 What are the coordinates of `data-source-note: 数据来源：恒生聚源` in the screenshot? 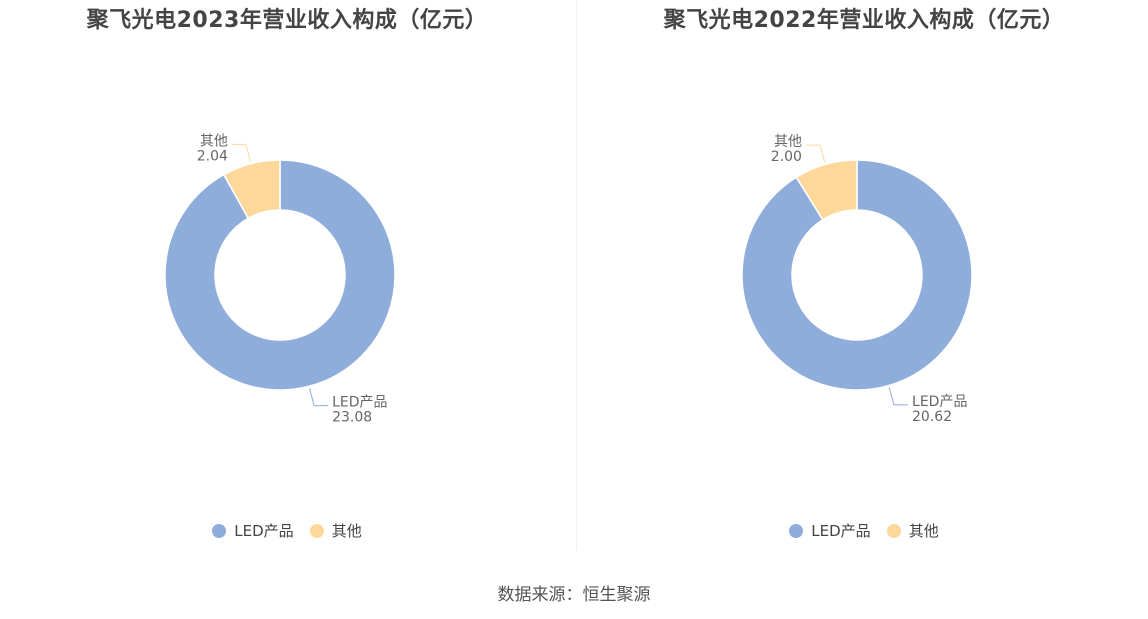 It's located at (574, 595).